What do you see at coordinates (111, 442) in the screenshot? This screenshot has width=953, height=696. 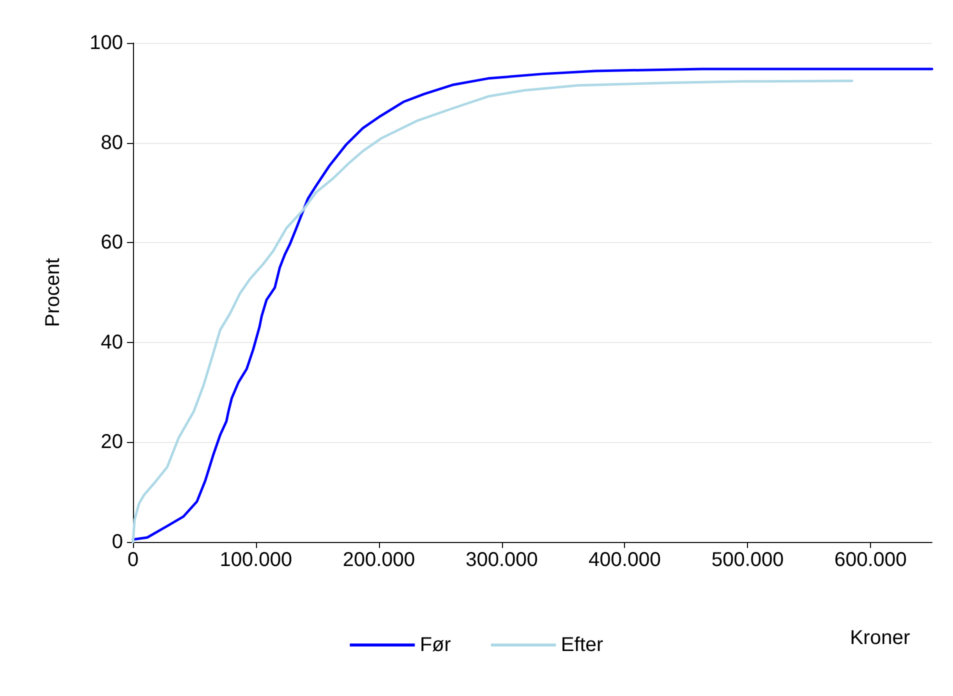 I see `y-tick-label: 20` at bounding box center [111, 442].